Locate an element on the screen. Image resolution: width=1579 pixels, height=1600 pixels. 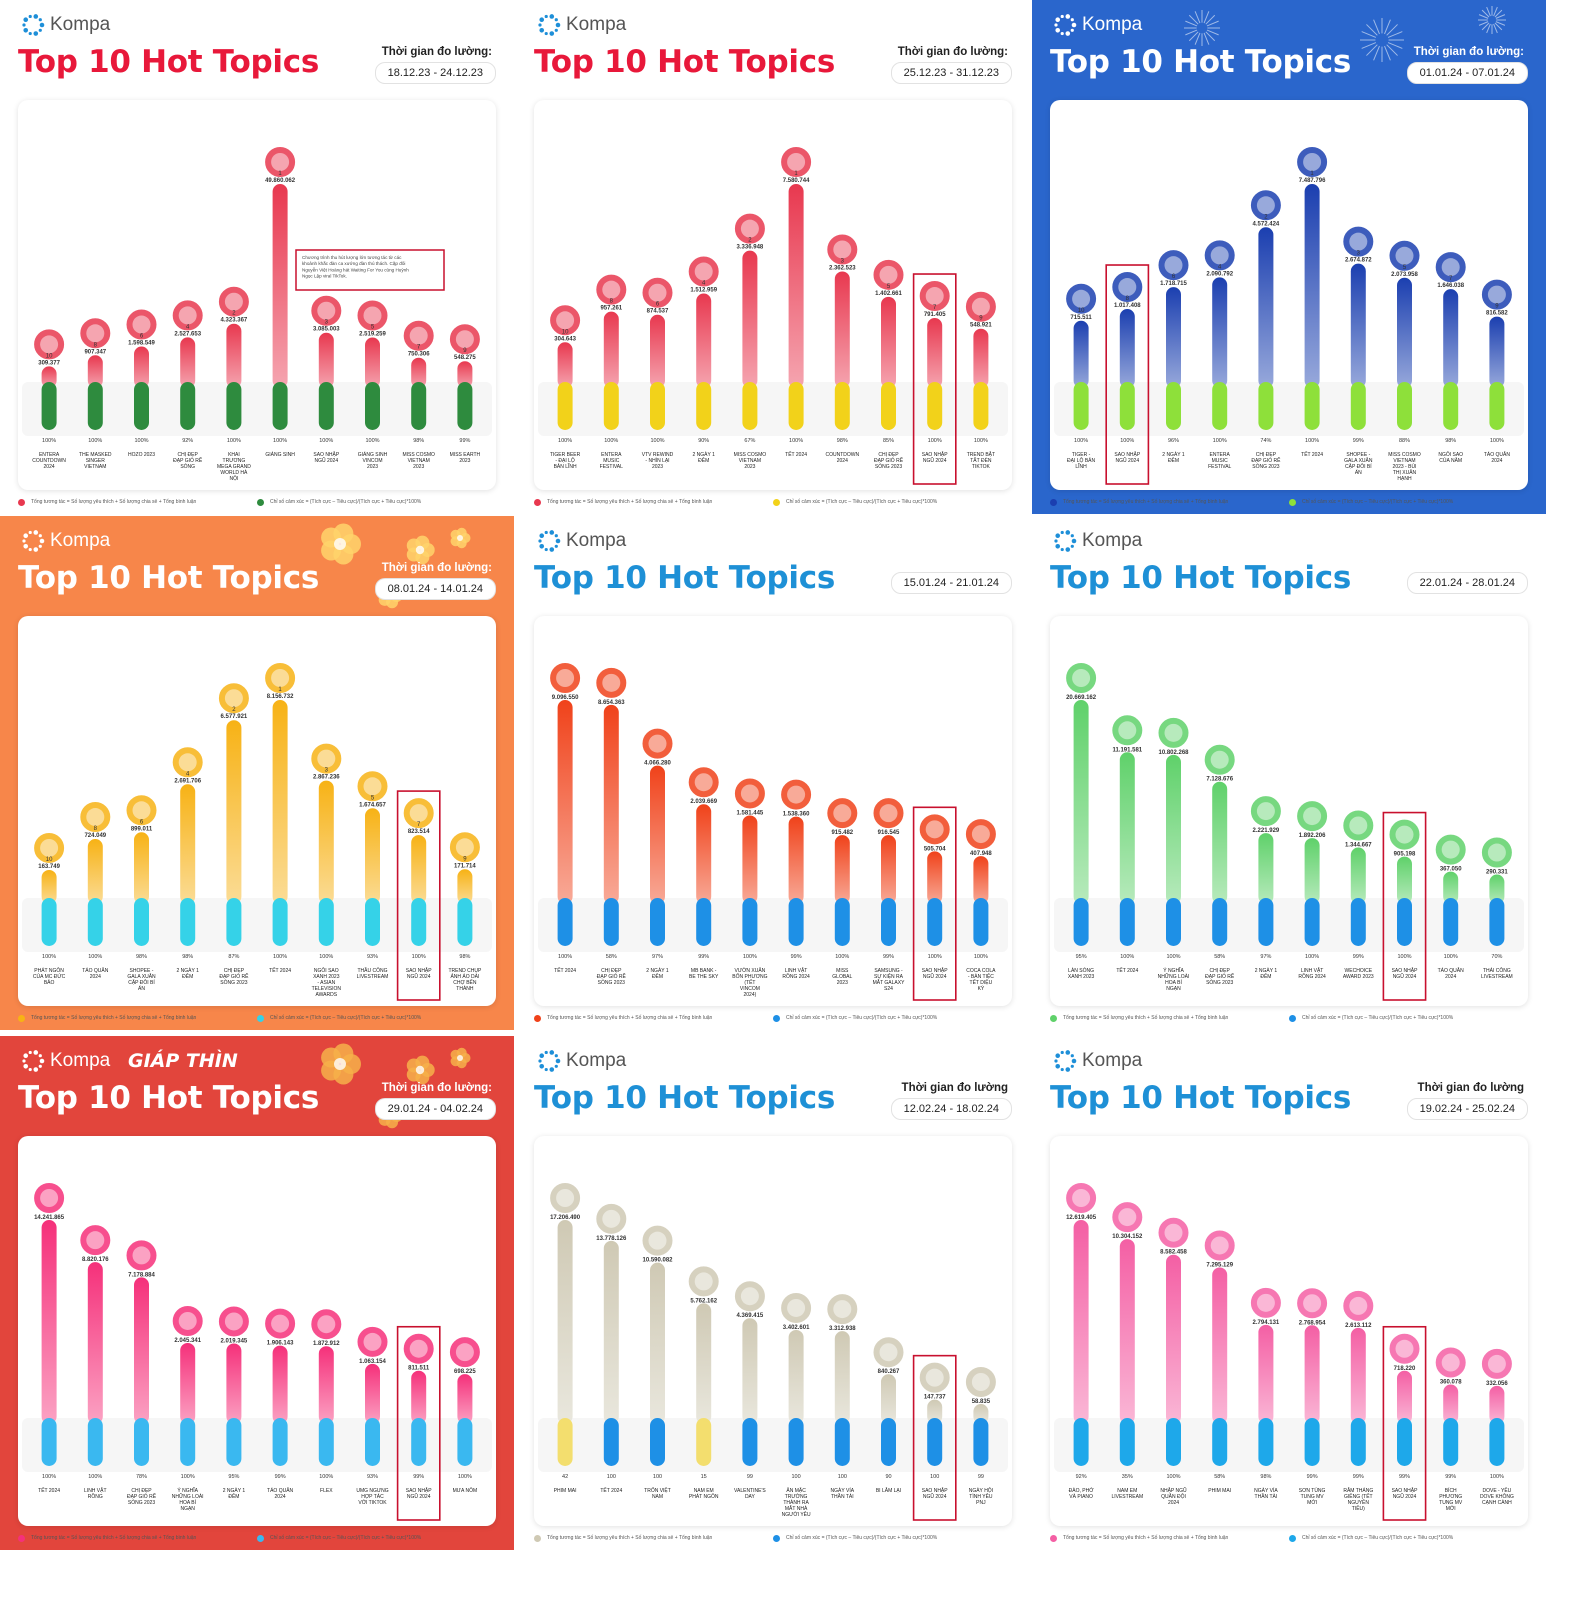
value-label: 171.714 is located at coordinates (465, 866).